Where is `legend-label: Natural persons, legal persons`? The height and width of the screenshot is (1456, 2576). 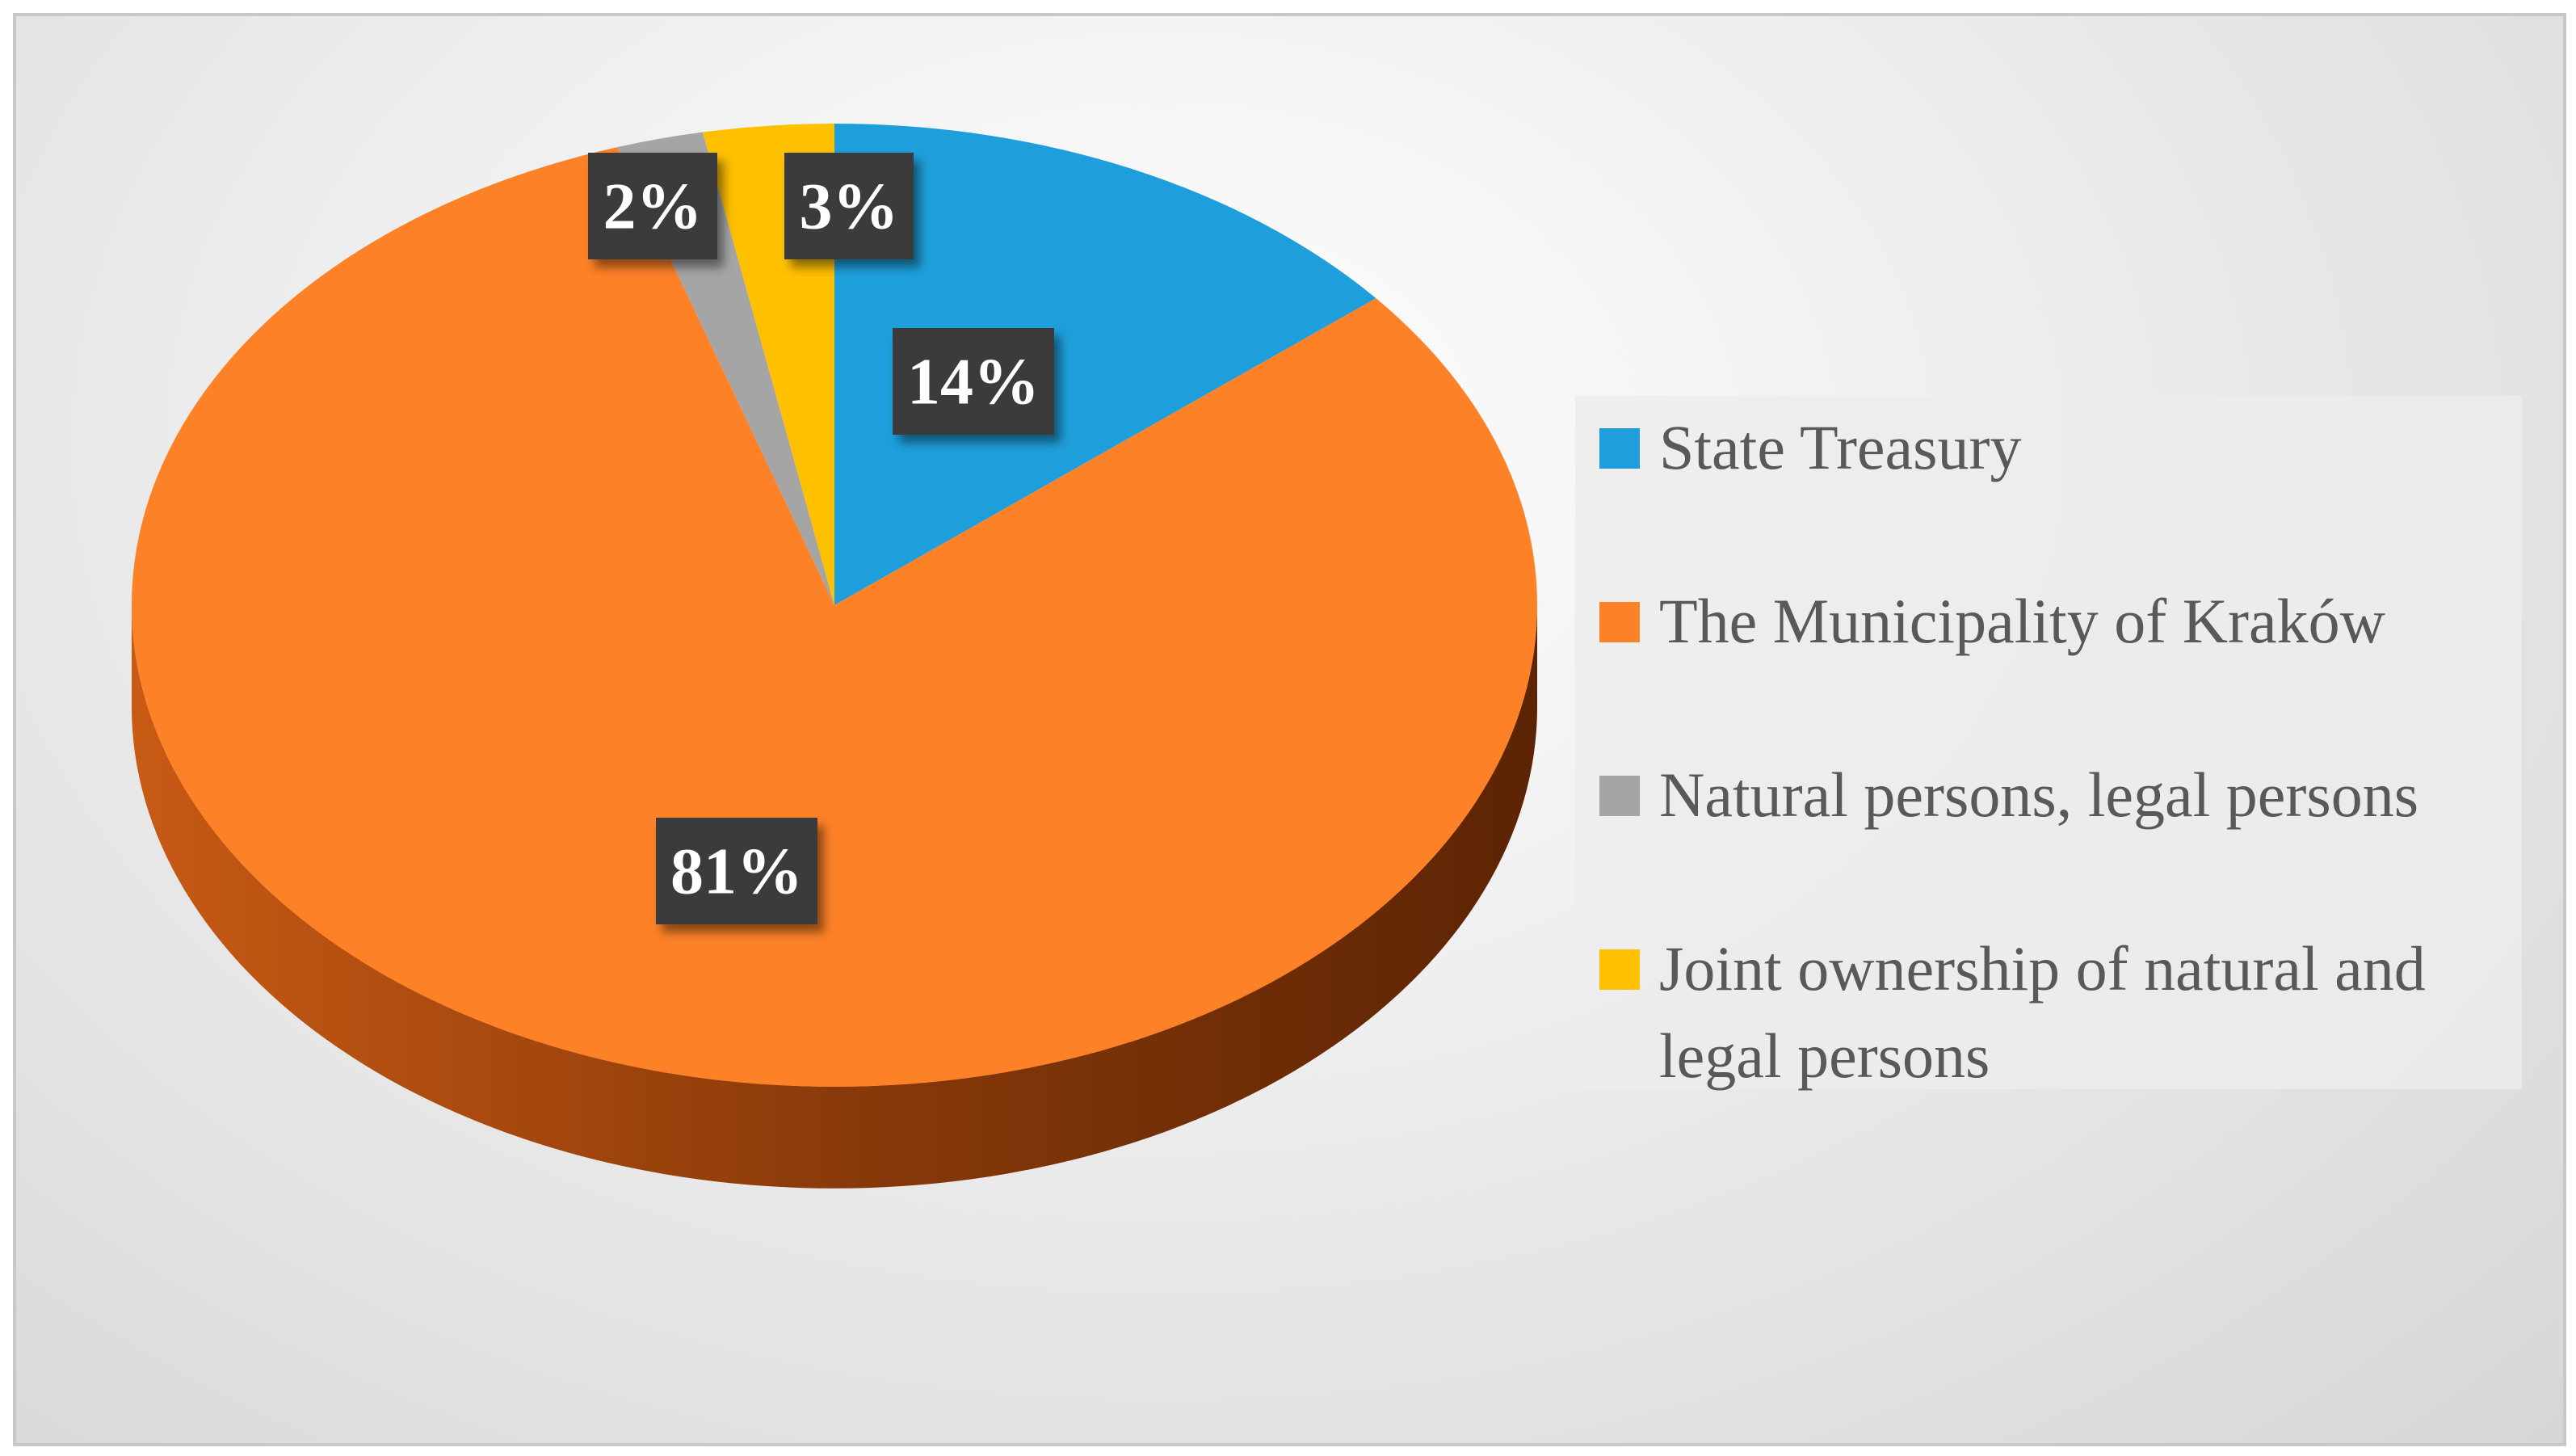
legend-label: Natural persons, legal persons is located at coordinates (2039, 795).